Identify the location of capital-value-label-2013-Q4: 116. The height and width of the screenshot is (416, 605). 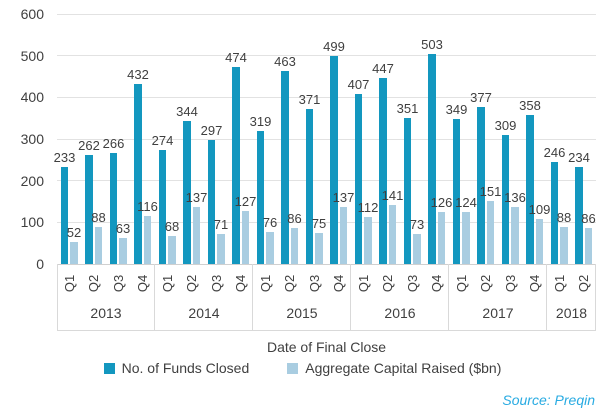
(147, 206).